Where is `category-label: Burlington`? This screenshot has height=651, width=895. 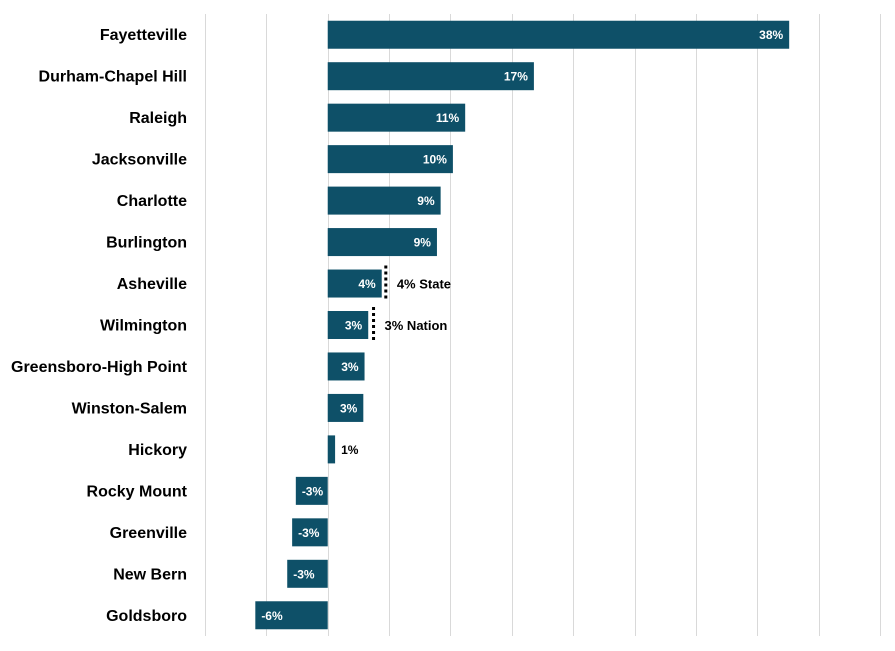 category-label: Burlington is located at coordinates (146, 243).